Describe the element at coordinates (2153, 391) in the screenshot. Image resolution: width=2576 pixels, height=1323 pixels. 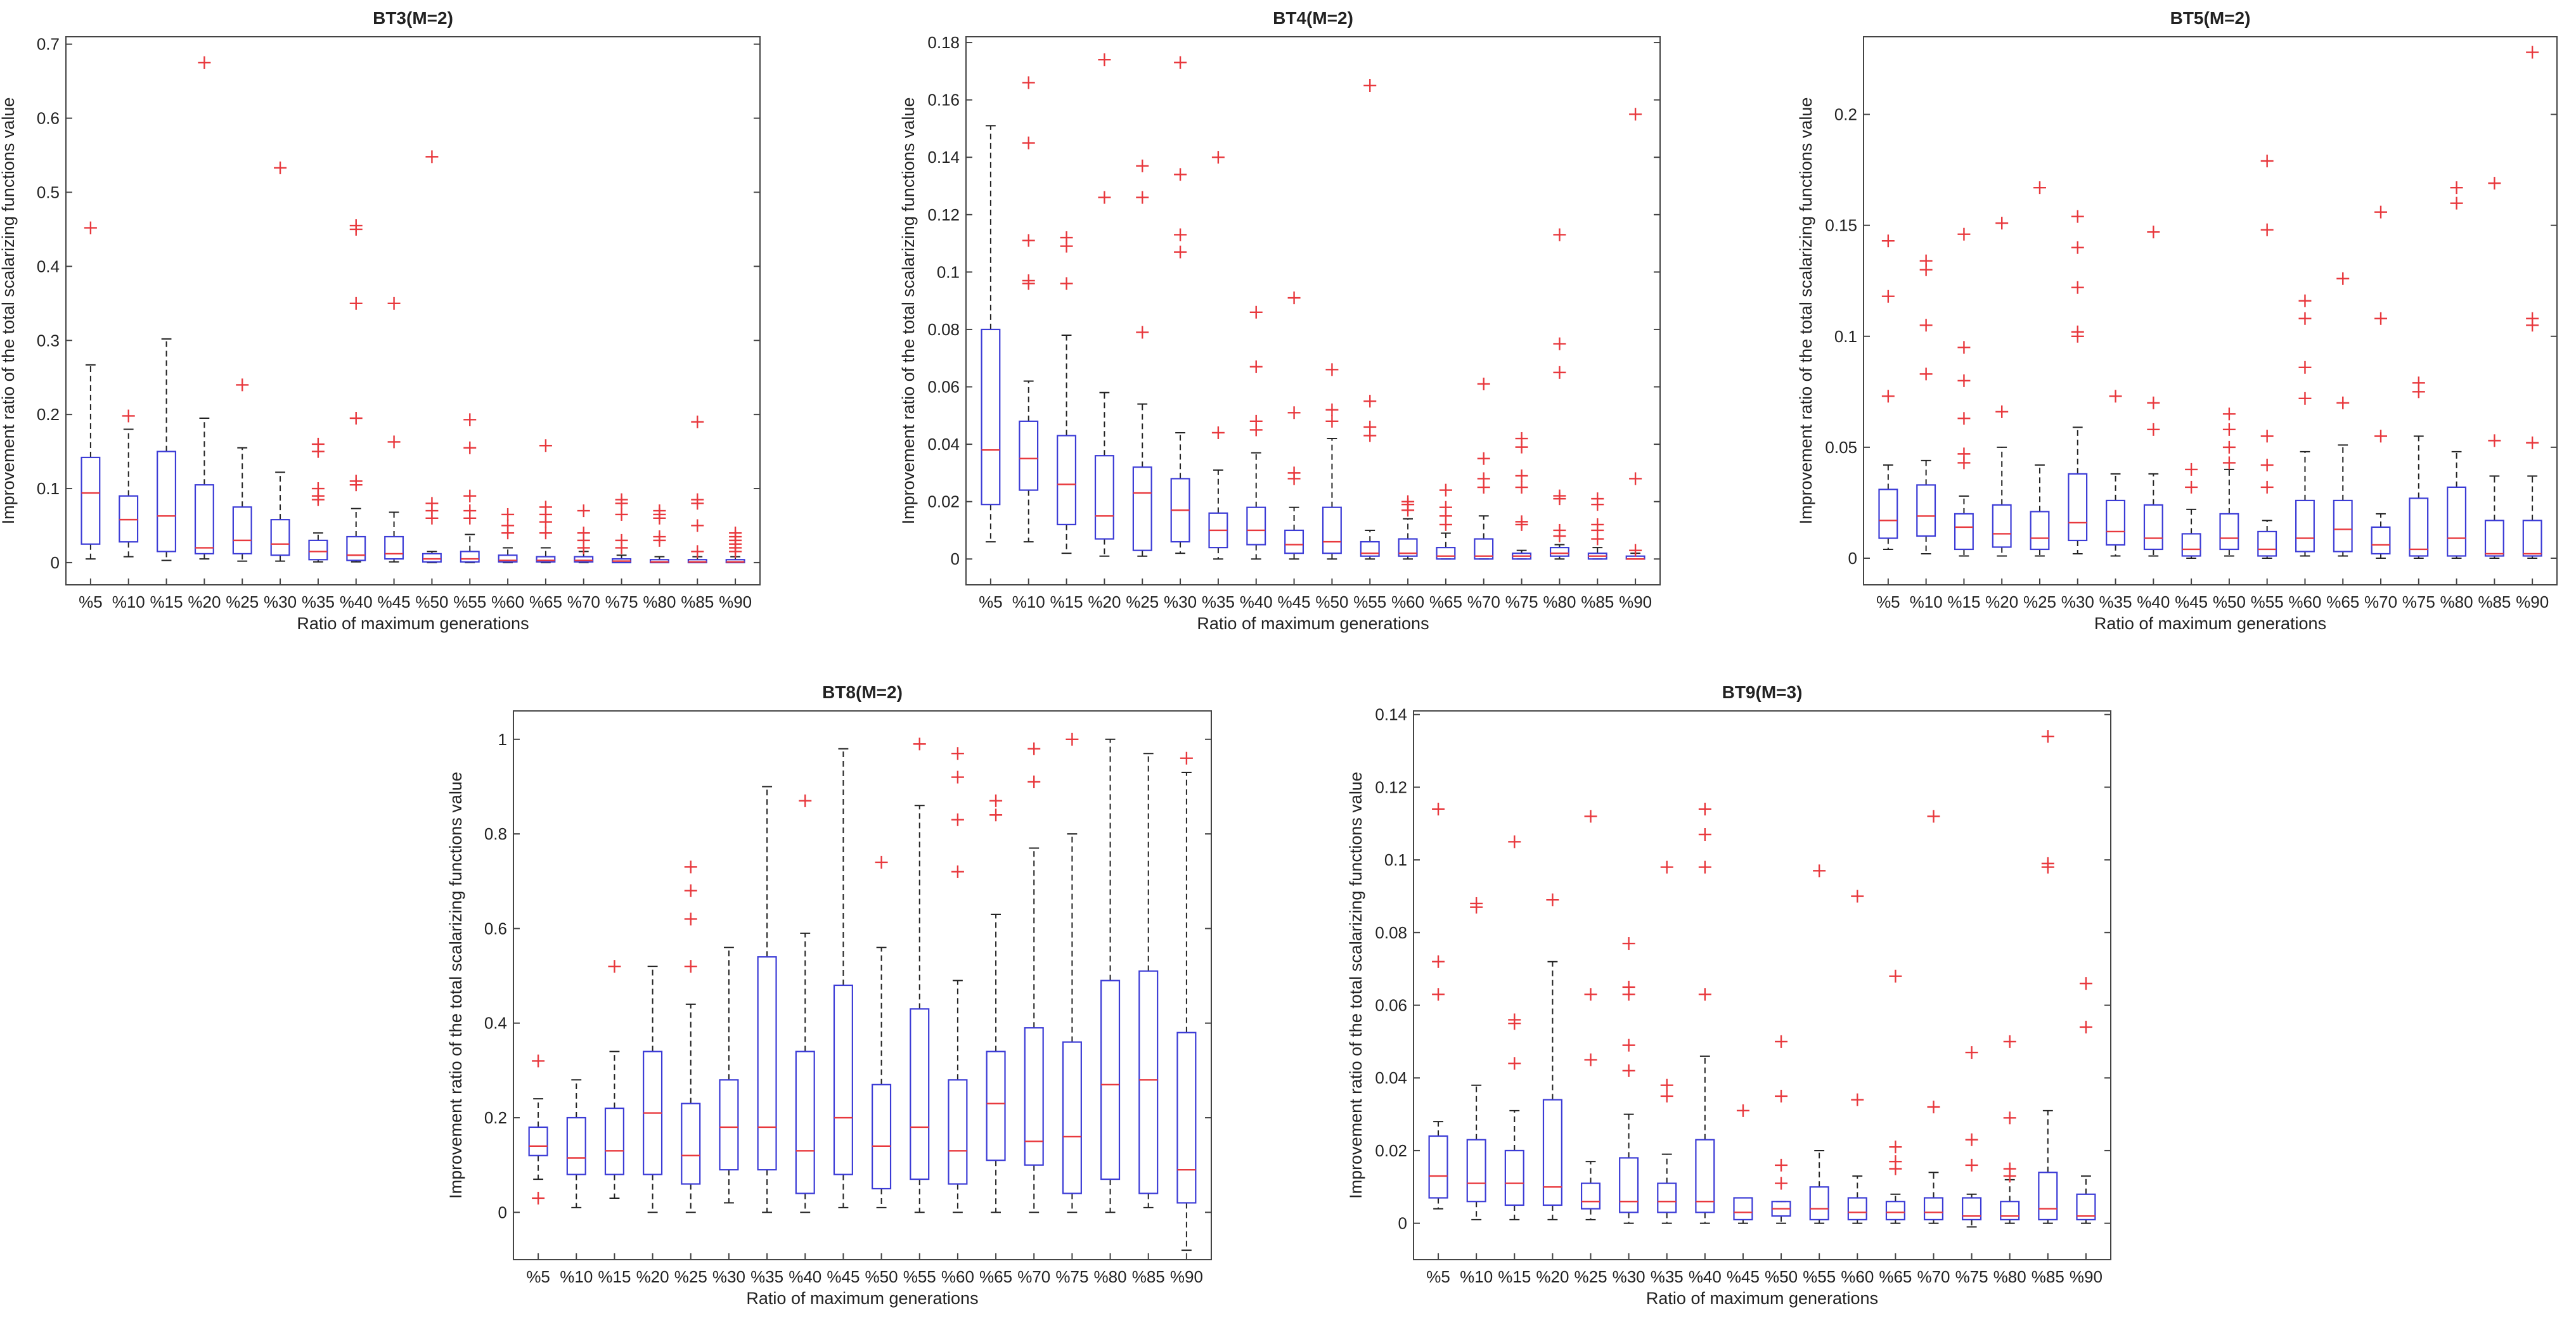
I see `box-%40` at that location.